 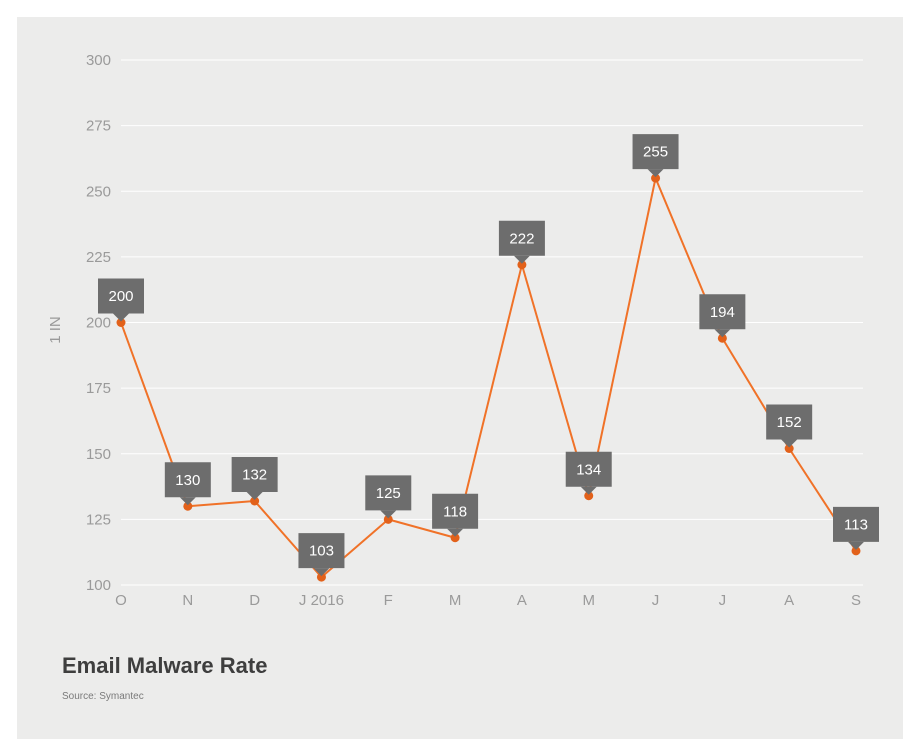 I want to click on data-label: 134, so click(x=588, y=473).